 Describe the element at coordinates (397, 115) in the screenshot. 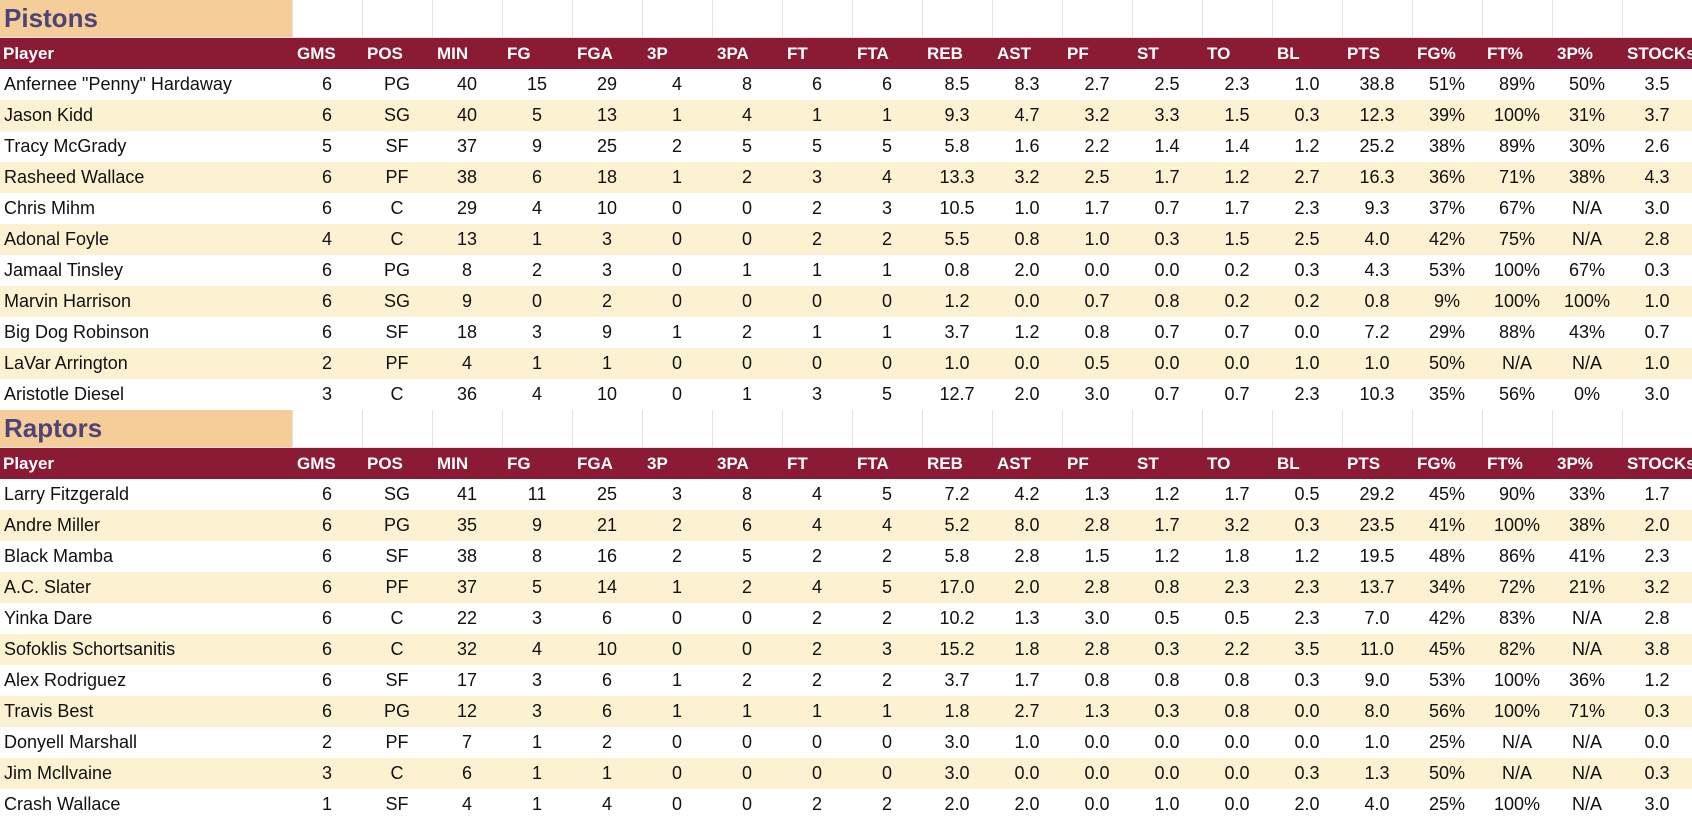

I see `stat-cell: SG` at that location.